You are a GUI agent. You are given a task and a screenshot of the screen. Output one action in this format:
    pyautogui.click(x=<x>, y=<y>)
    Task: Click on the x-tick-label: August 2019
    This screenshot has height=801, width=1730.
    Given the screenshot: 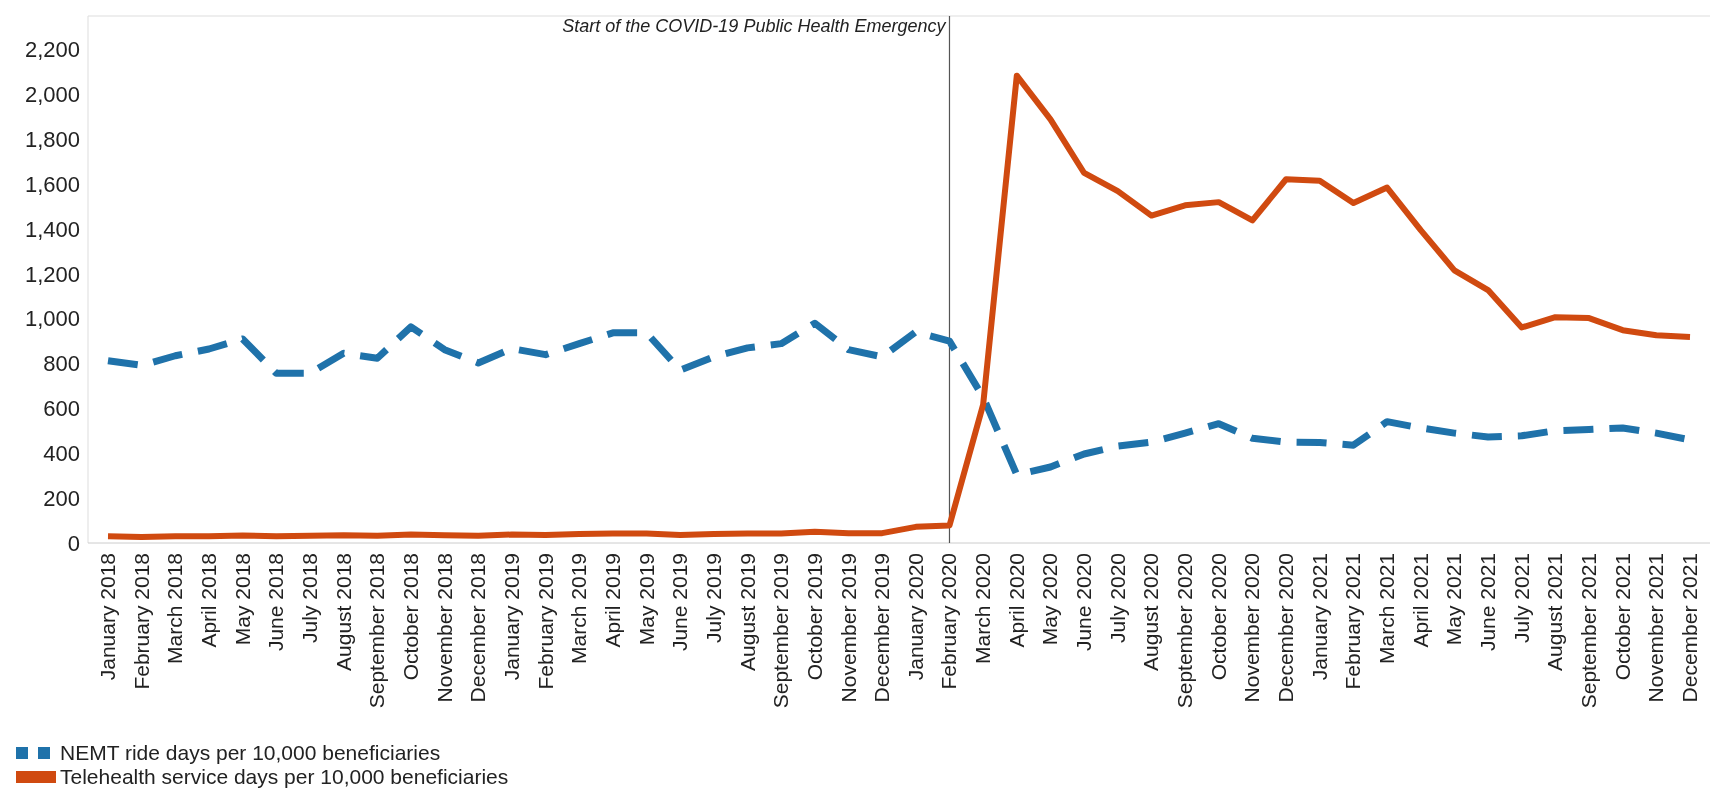 What is the action you would take?
    pyautogui.click(x=747, y=612)
    